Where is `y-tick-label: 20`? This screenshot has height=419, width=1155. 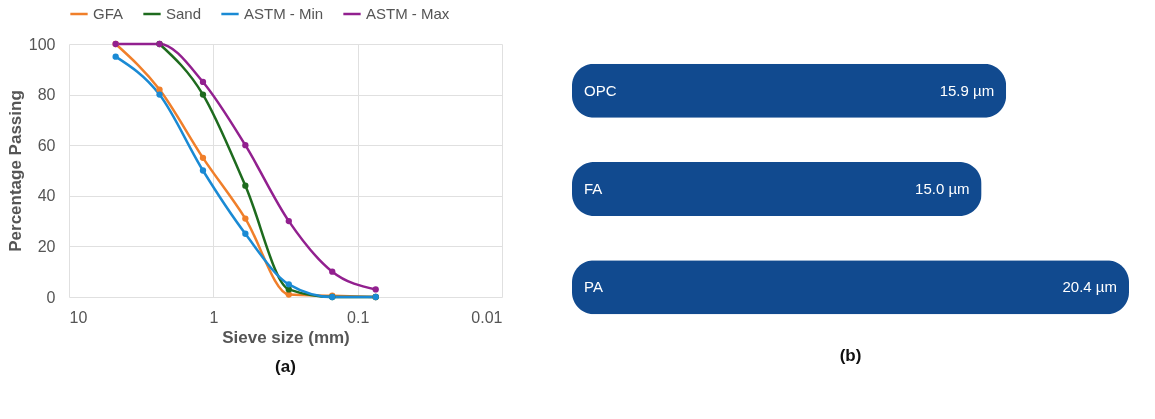
y-tick-label: 20 is located at coordinates (46, 246).